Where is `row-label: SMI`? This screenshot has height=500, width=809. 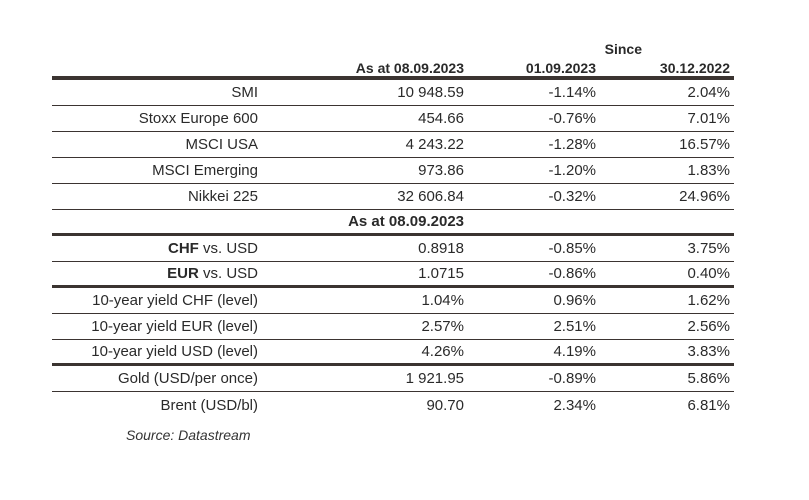 row-label: SMI is located at coordinates (244, 92).